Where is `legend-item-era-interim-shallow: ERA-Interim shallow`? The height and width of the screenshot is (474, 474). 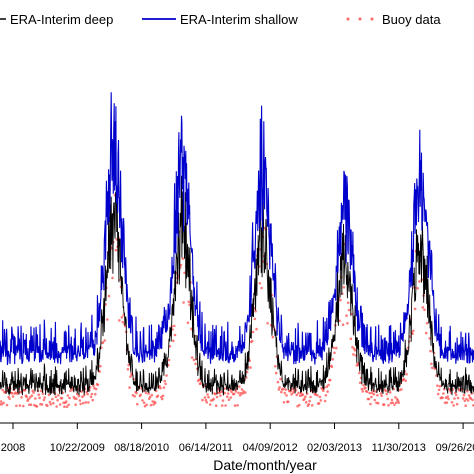
legend-item-era-interim-shallow: ERA-Interim shallow is located at coordinates (220, 19).